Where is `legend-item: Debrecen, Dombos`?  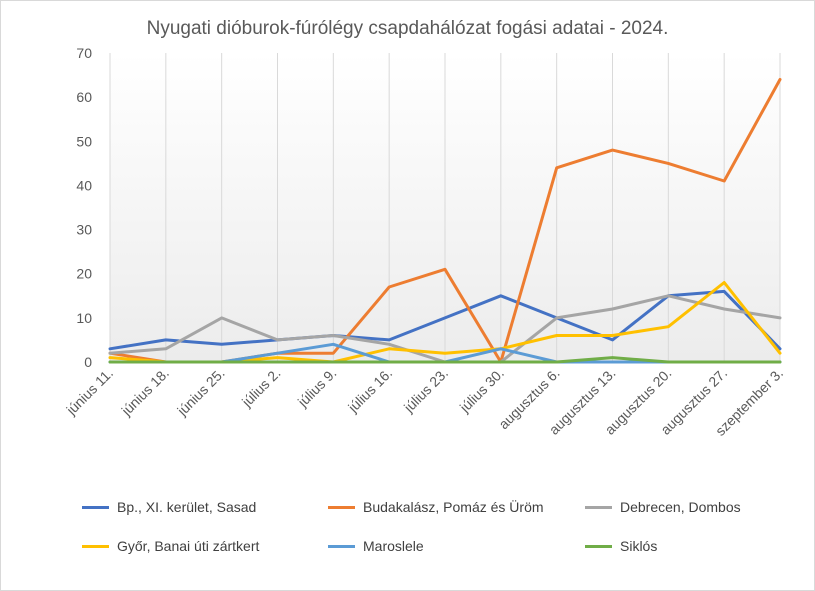
legend-item: Debrecen, Dombos is located at coordinates (663, 507).